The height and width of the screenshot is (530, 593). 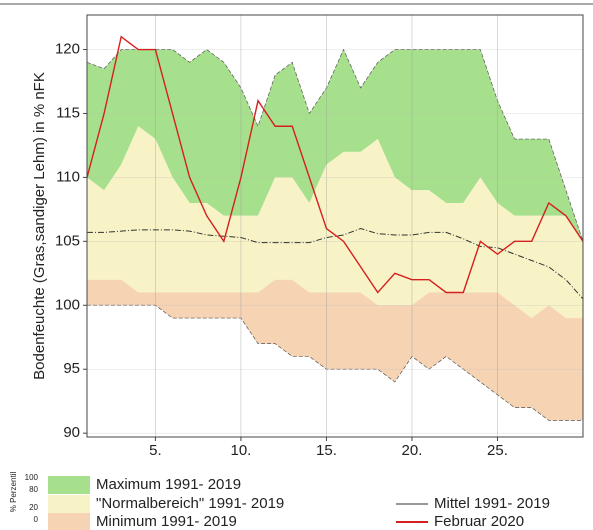 What do you see at coordinates (67, 240) in the screenshot?
I see `y-tick-label: 105` at bounding box center [67, 240].